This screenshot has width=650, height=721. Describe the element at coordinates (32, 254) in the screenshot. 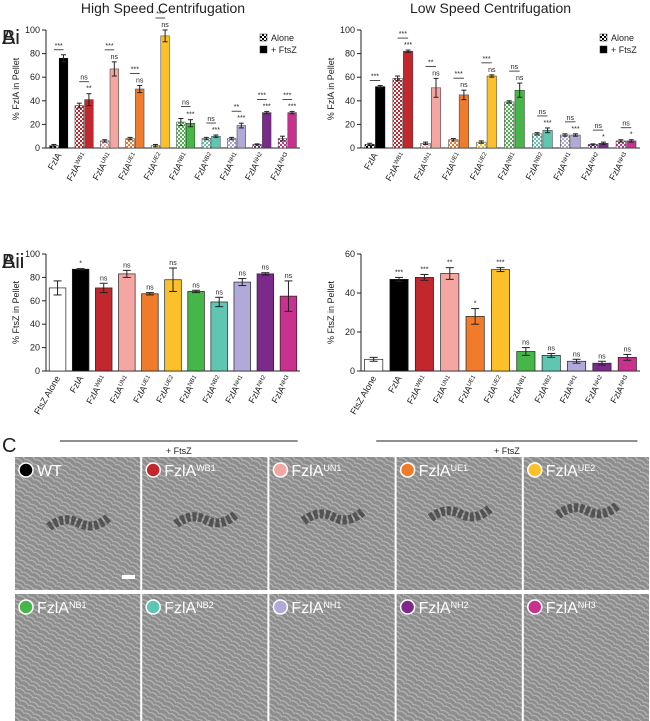

I see `y-tick-label: 100` at that location.